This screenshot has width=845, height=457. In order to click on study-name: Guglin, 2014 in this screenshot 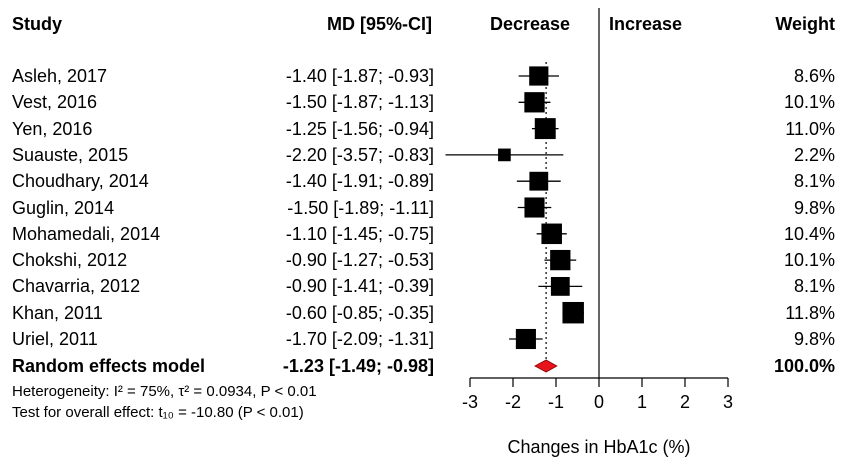, I will do `click(63, 207)`.